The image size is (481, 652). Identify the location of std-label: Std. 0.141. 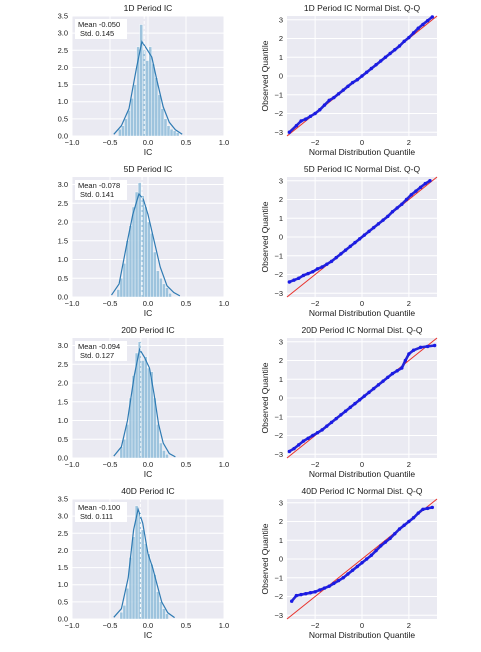
(97, 194).